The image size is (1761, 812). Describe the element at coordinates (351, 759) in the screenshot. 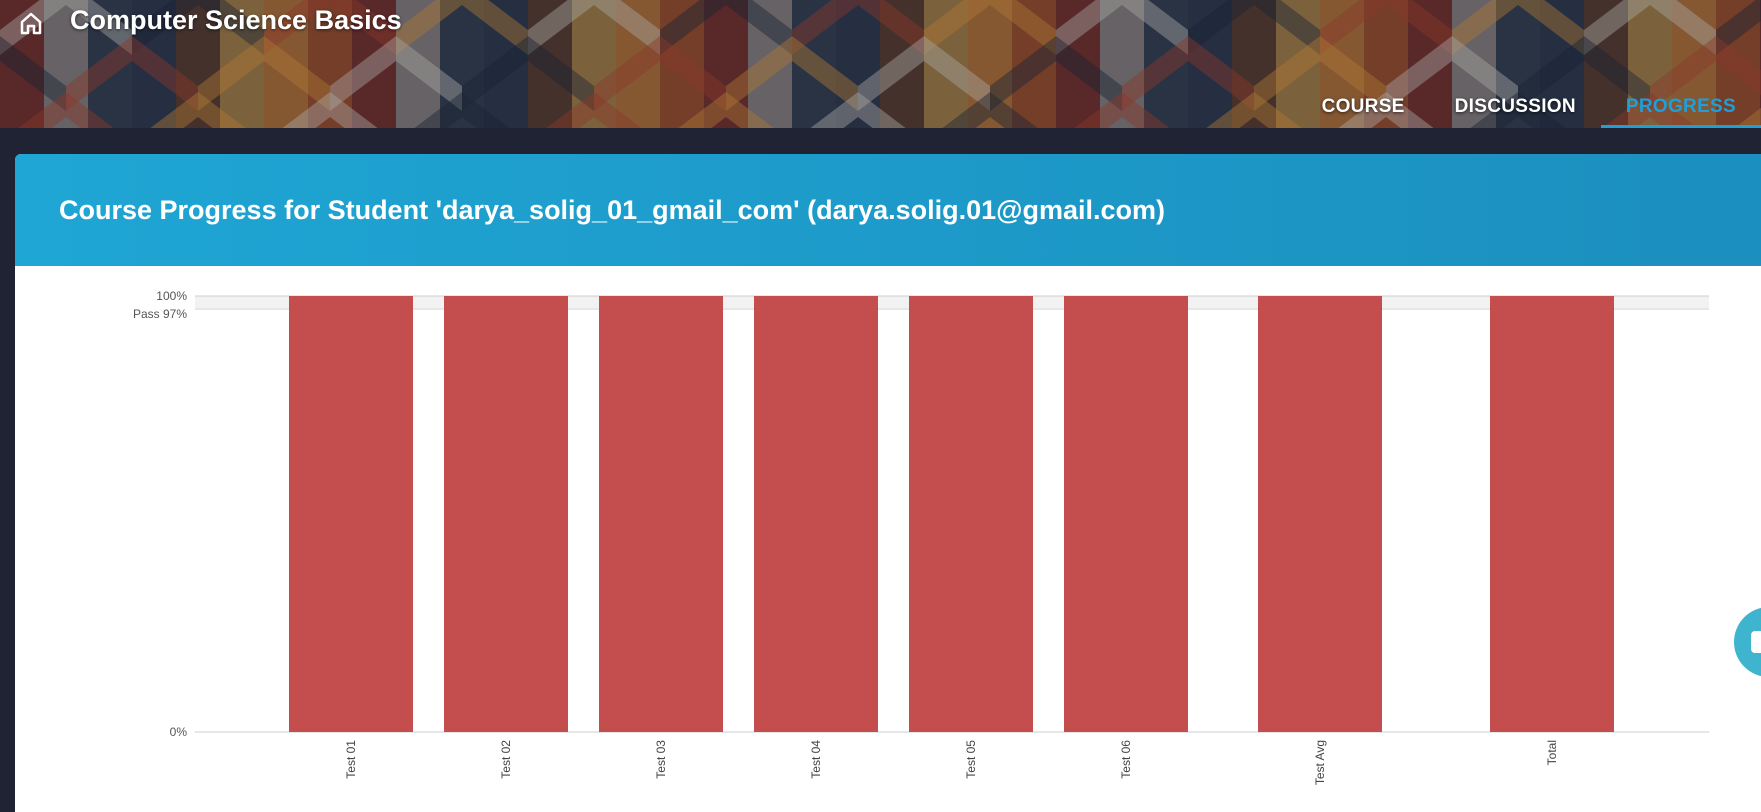

I see `x-tick-label: Test 01` at that location.